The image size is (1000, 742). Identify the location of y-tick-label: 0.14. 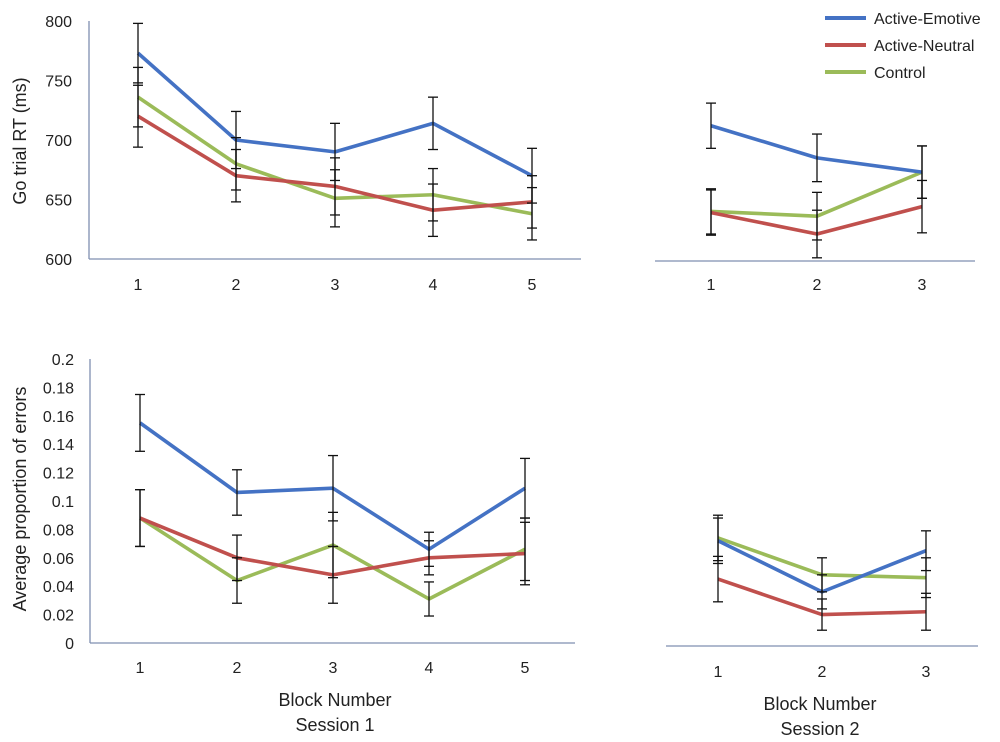
(58, 445).